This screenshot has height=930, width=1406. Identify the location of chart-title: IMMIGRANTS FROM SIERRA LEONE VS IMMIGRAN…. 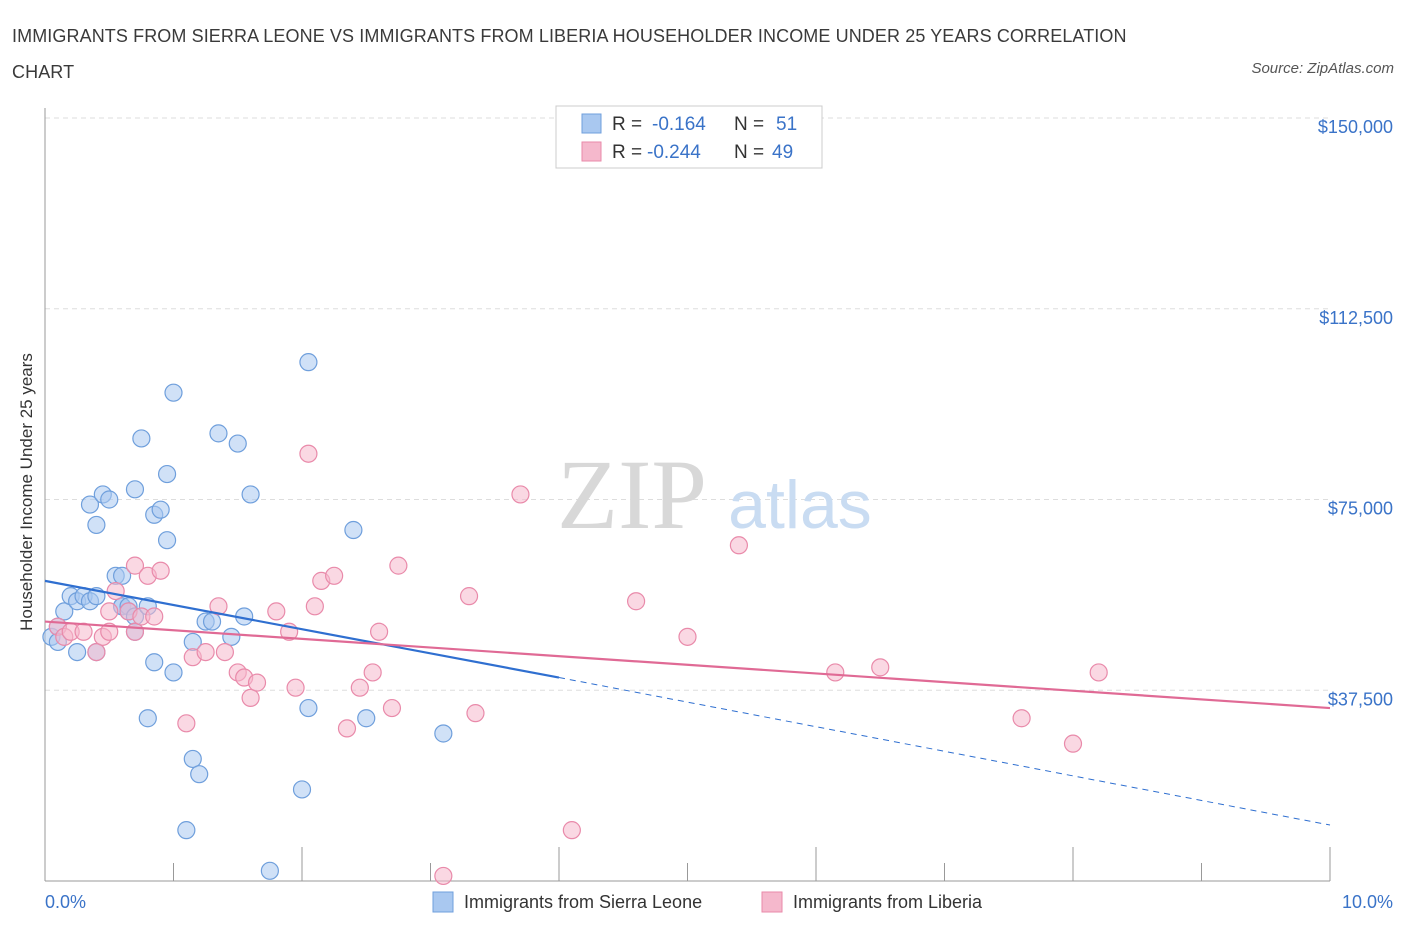
(569, 54).